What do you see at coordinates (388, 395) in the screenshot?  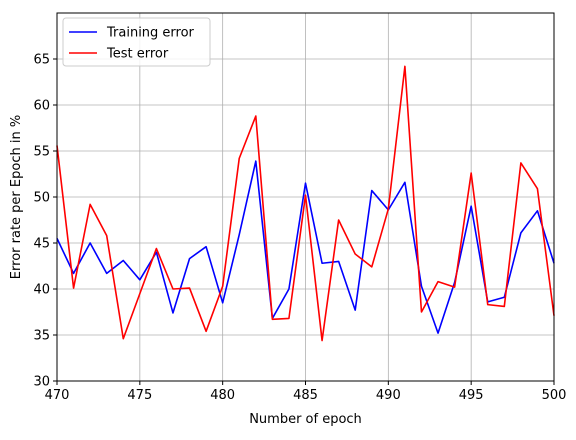 I see `x-tick-label: 490` at bounding box center [388, 395].